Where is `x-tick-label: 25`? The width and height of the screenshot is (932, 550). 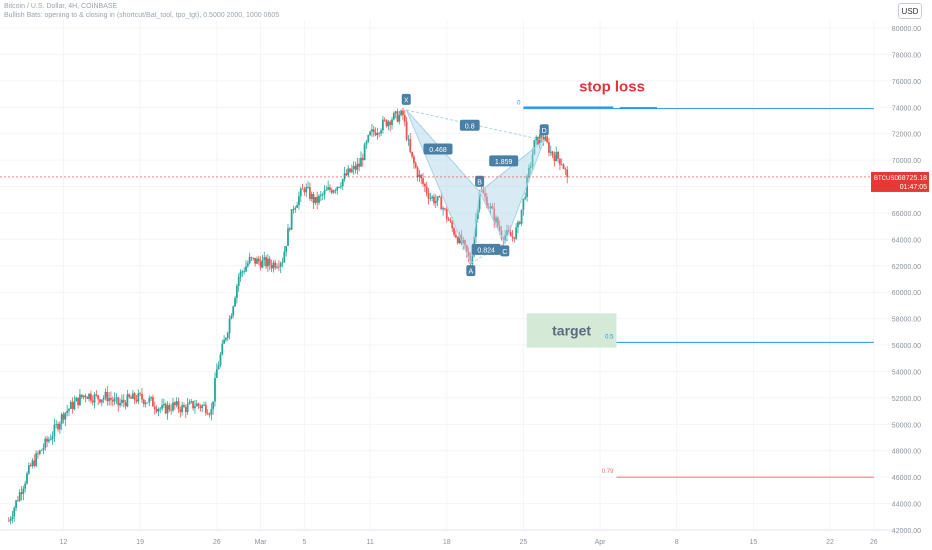
x-tick-label: 25 is located at coordinates (524, 542).